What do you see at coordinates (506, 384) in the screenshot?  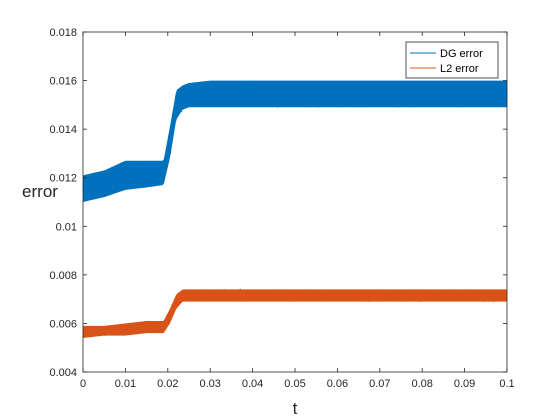 I see `x-tick-label: 0.1` at bounding box center [506, 384].